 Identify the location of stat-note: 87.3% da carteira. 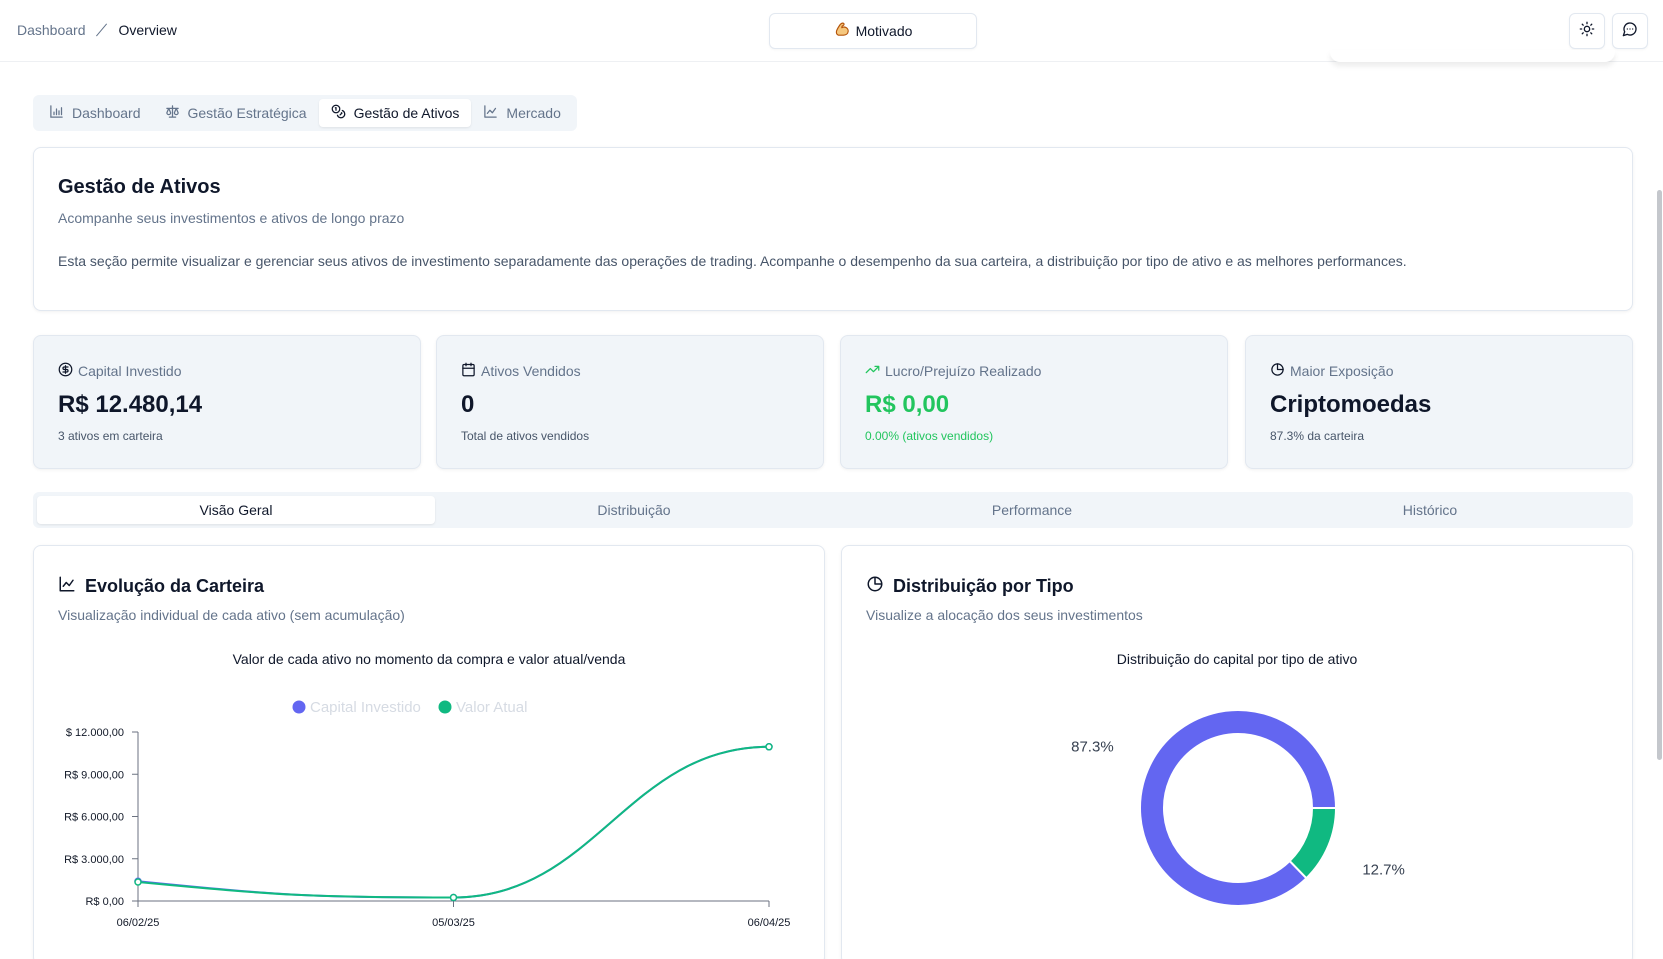
(1317, 436).